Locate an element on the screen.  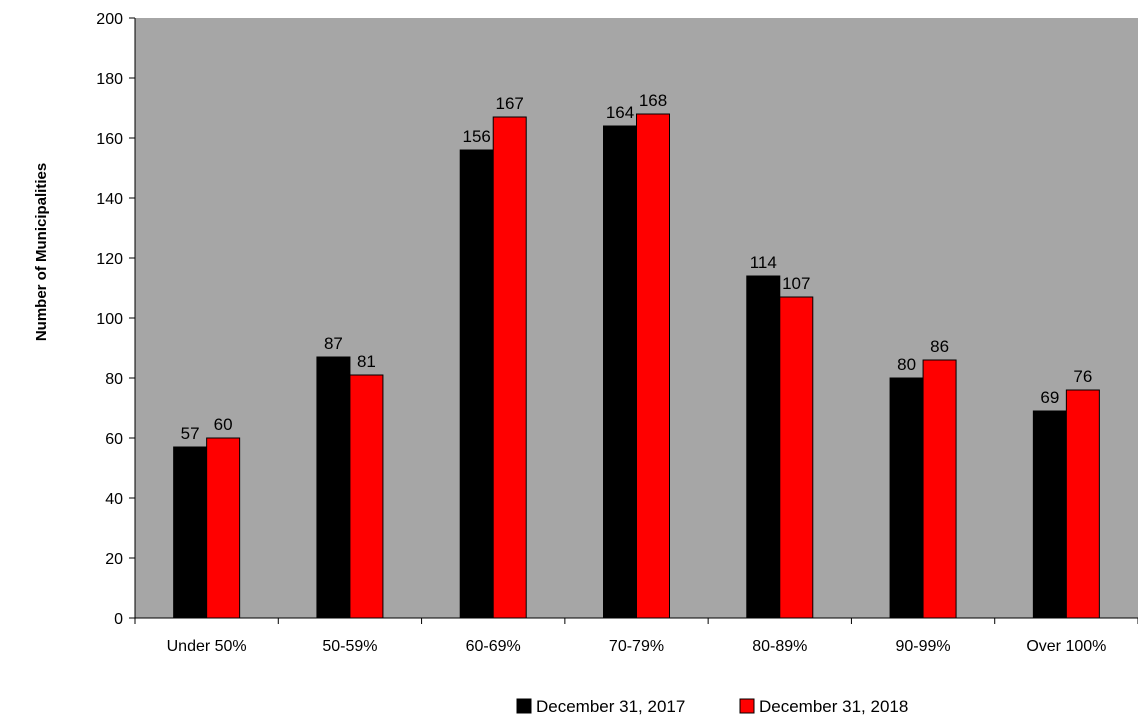
y-tick-label: 60 is located at coordinates (114, 439).